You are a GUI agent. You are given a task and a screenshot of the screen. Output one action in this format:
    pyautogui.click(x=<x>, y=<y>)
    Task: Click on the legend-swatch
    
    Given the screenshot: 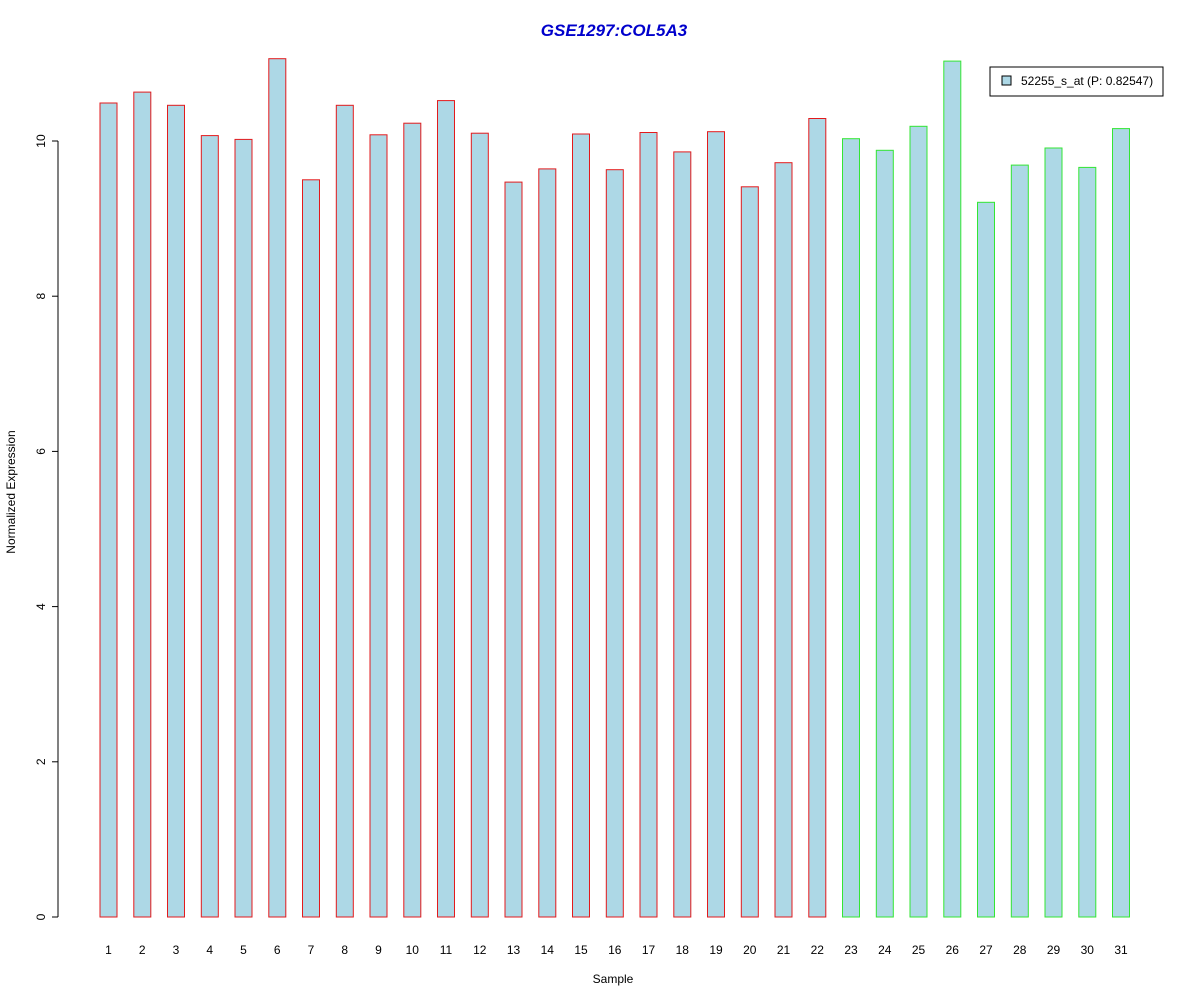 What is the action you would take?
    pyautogui.click(x=1006, y=80)
    